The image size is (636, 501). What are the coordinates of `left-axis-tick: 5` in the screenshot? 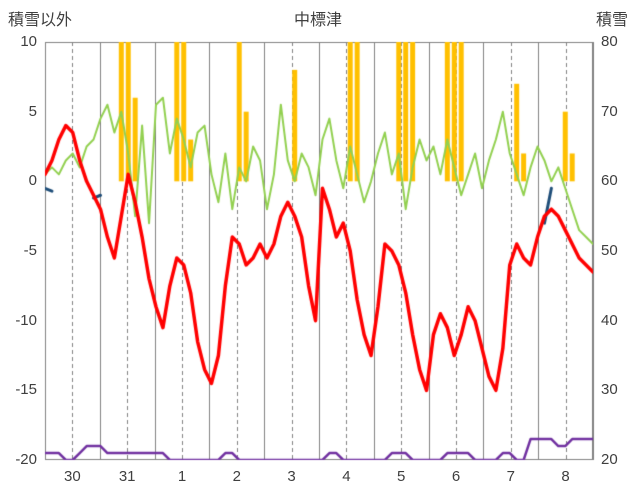 It's located at (32, 111).